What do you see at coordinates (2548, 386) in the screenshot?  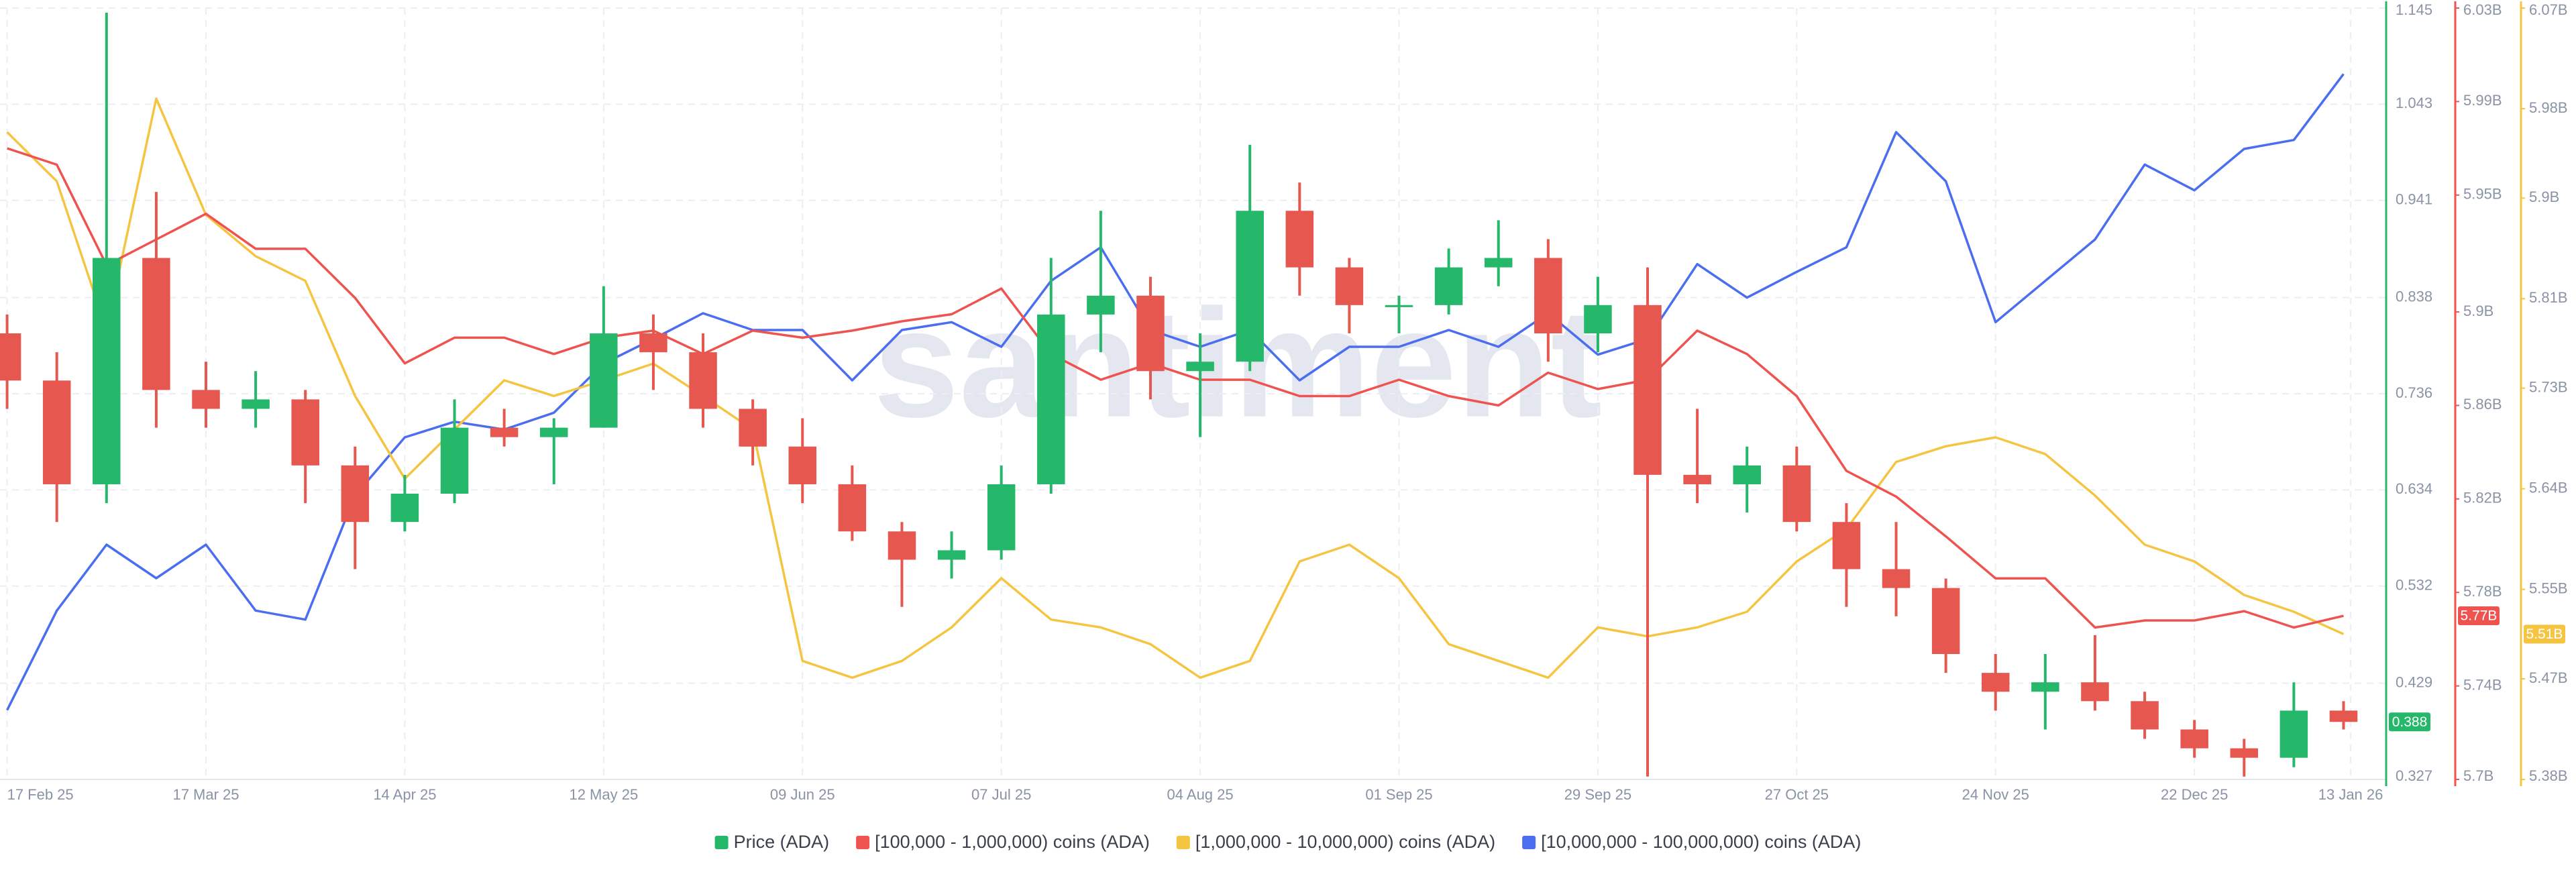 I see `y-tick-label: 5.73B` at bounding box center [2548, 386].